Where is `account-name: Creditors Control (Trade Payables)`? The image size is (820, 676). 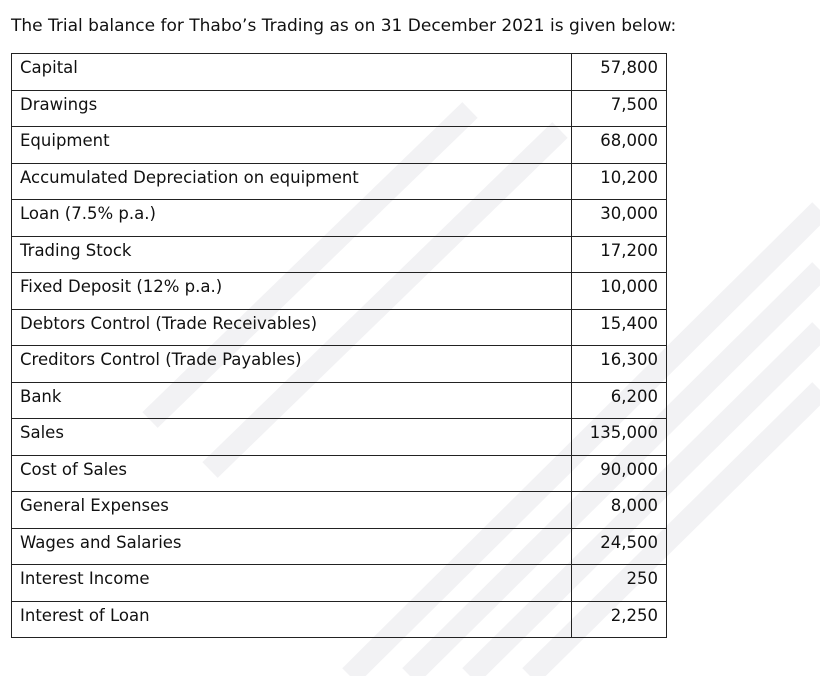
account-name: Creditors Control (Trade Payables) is located at coordinates (291, 364).